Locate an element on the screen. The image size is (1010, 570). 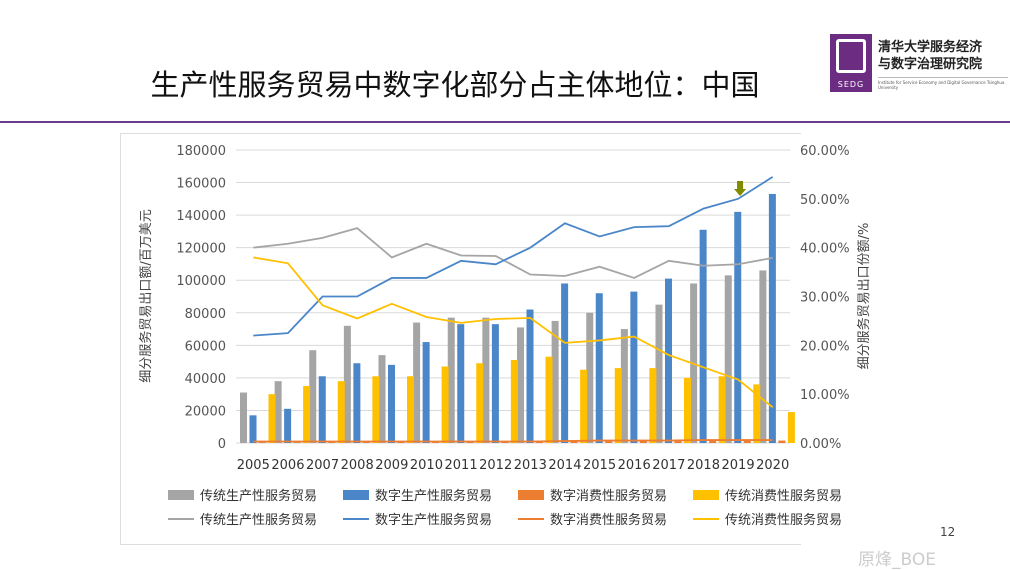
y-tick-label: 0 is located at coordinates (222, 444).